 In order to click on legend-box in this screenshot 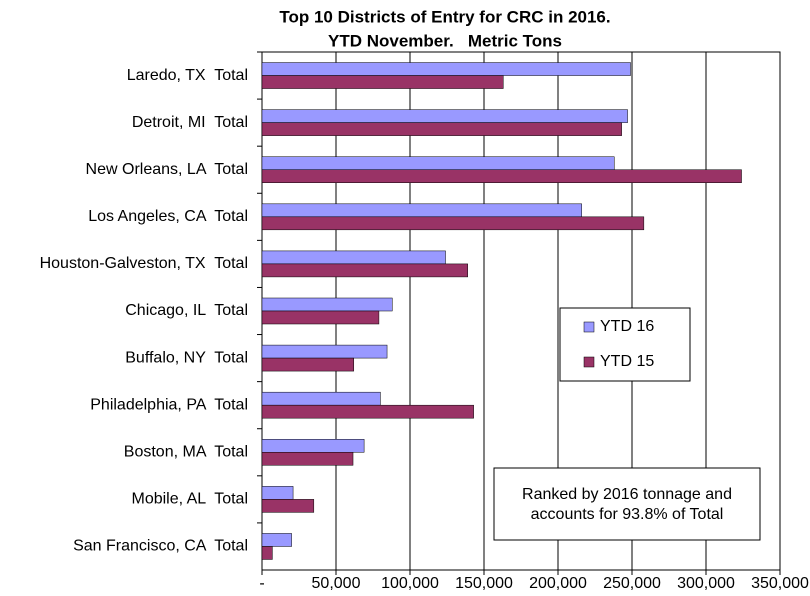, I will do `click(625, 344)`.